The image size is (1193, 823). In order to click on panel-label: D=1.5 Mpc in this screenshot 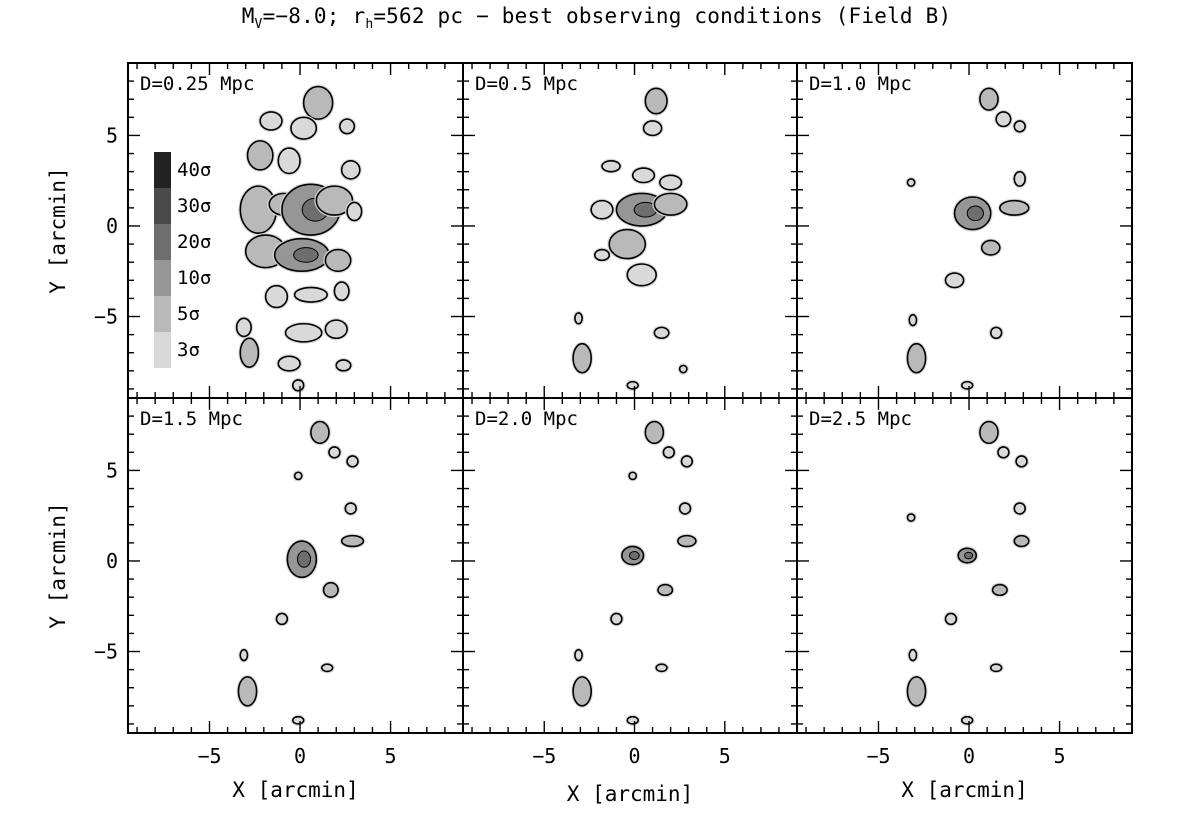, I will do `click(191, 419)`.